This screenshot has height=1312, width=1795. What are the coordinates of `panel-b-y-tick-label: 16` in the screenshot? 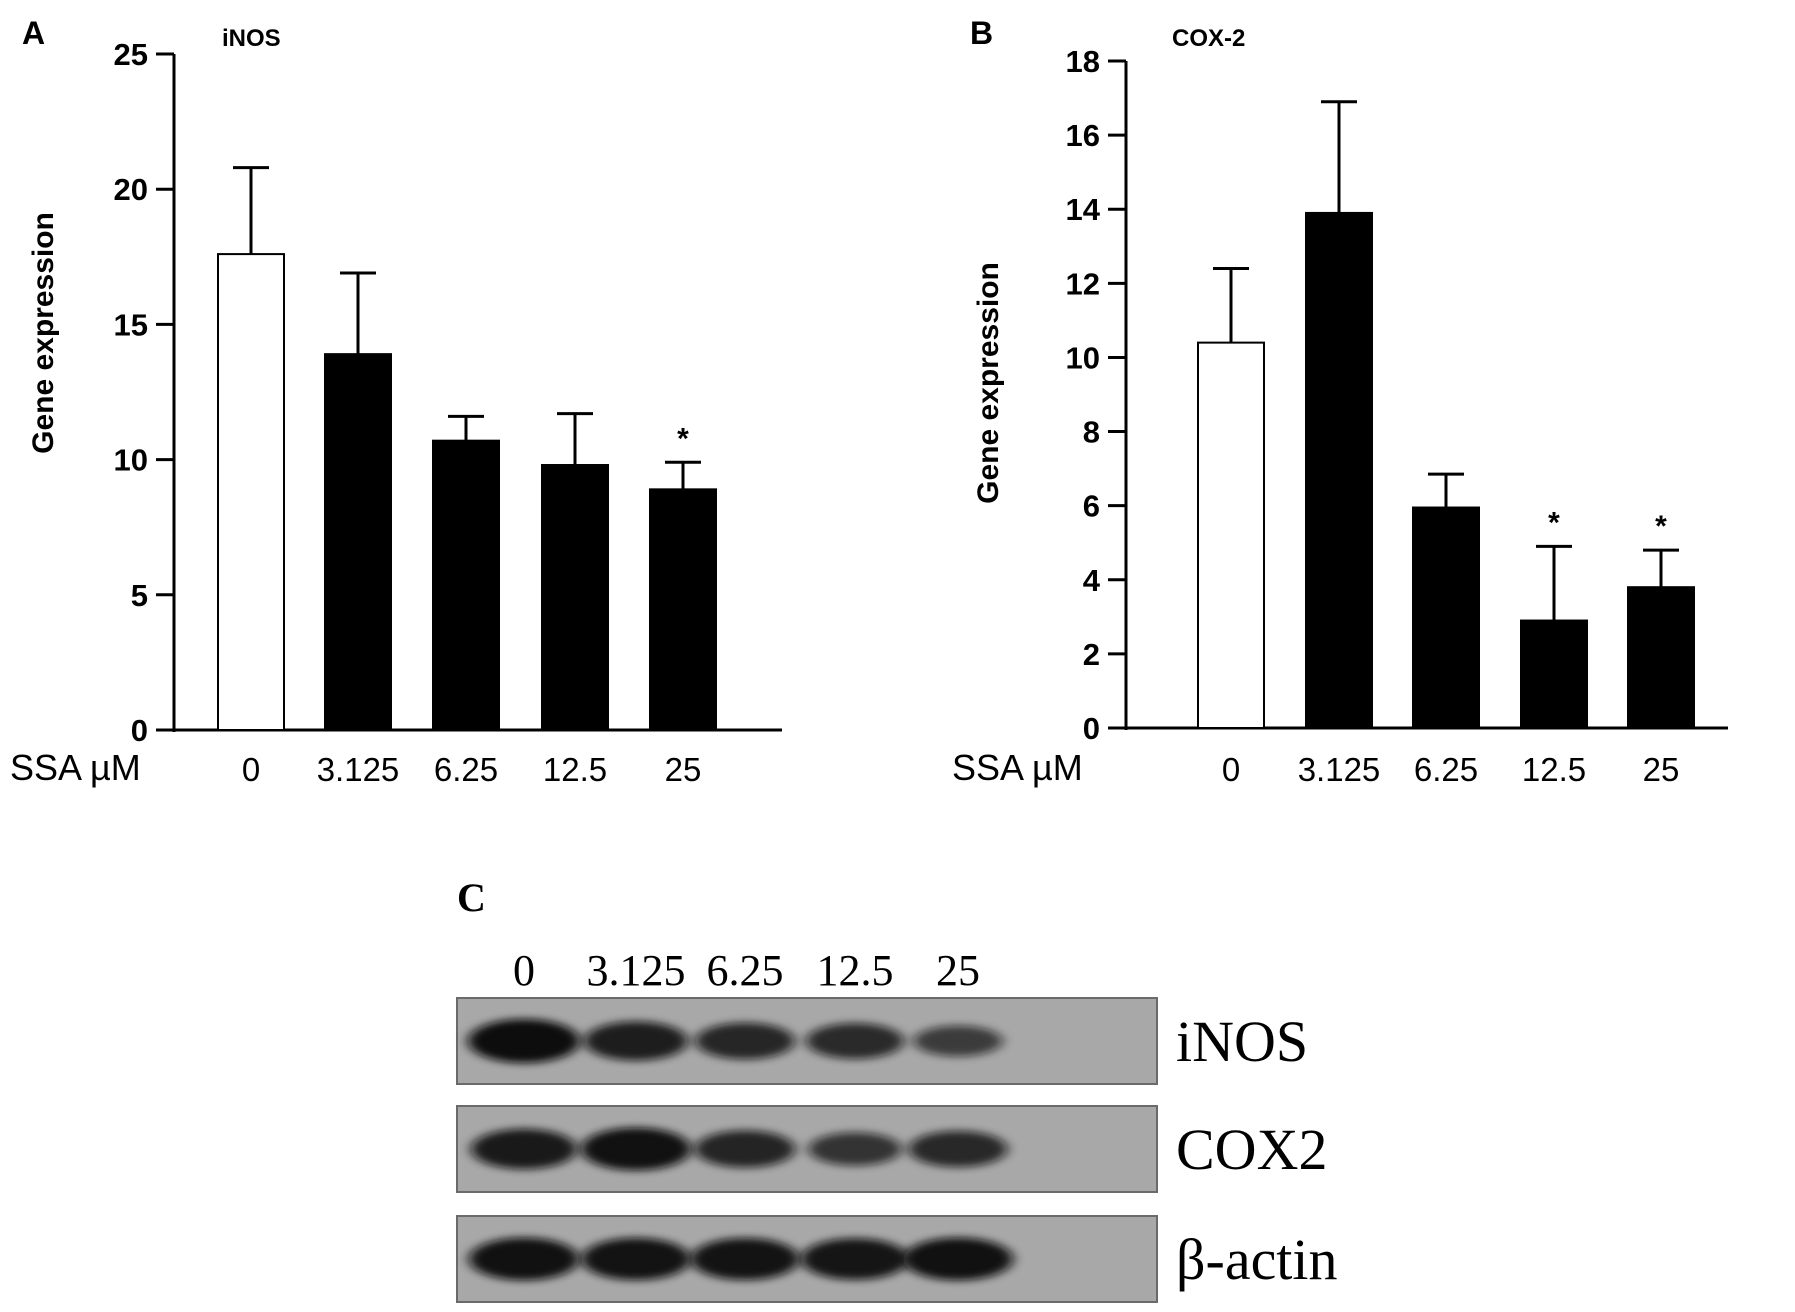 It's located at (1083, 135).